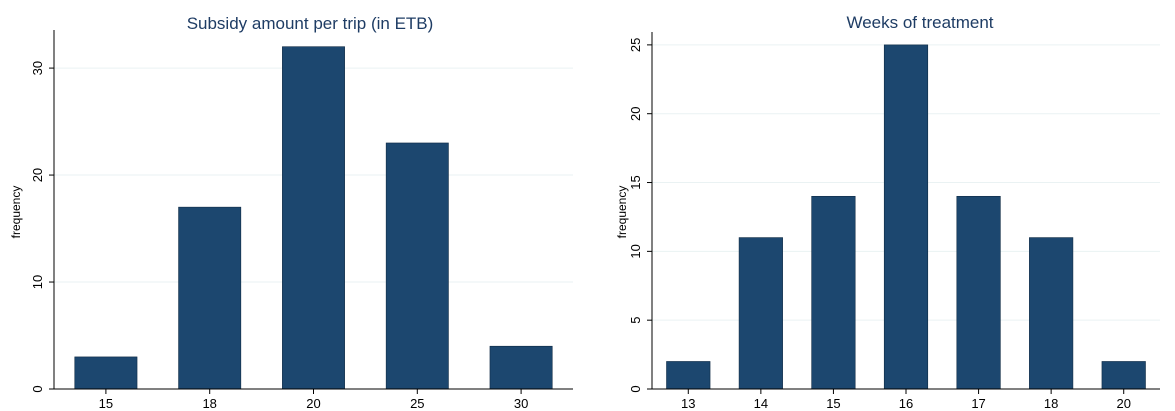 Image resolution: width=1175 pixels, height=411 pixels. I want to click on x-tick-label: 13, so click(688, 403).